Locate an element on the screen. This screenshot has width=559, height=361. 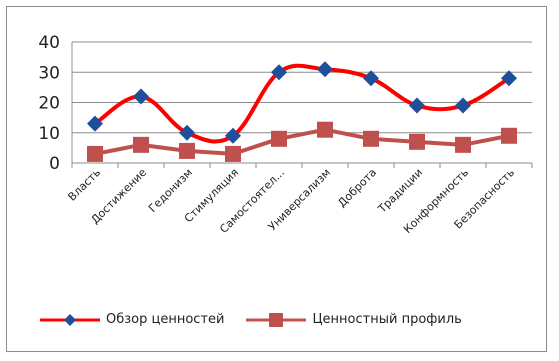
legend-label-series-2: Ценностный профиль is located at coordinates (387, 319).